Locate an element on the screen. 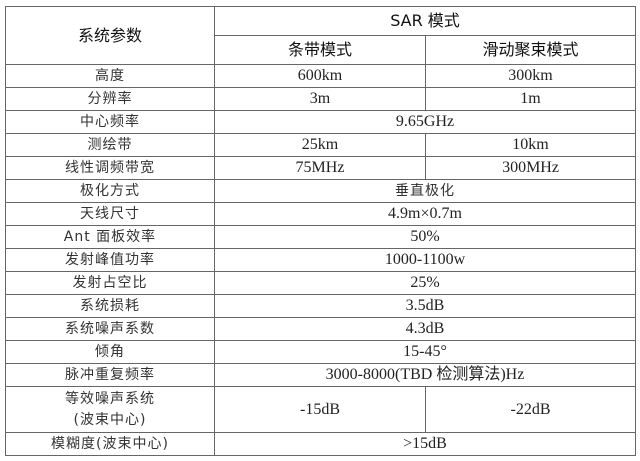 The image size is (640, 461). shared-value: 9.65GHz is located at coordinates (425, 122).